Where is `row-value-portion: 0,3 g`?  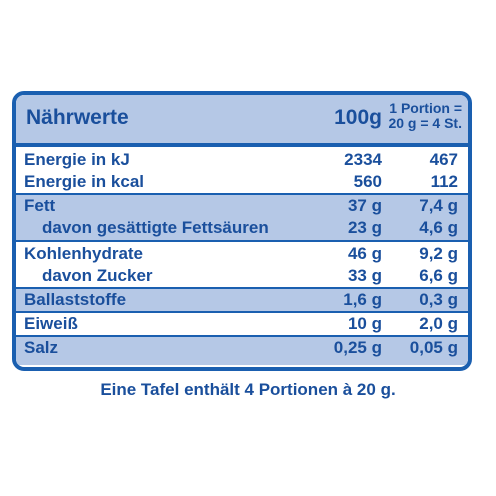
row-value-portion: 0,3 g is located at coordinates (438, 299).